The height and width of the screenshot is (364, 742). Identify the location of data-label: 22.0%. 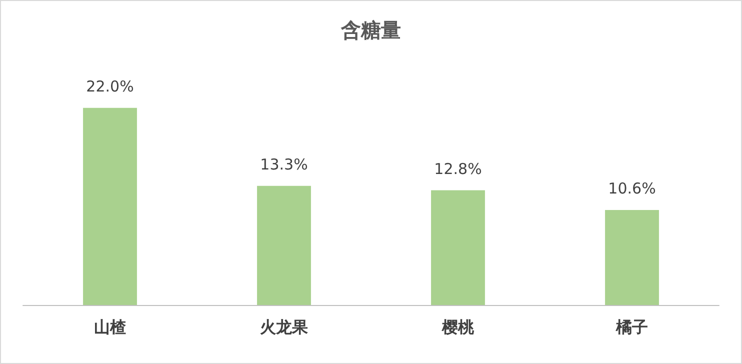
(110, 86).